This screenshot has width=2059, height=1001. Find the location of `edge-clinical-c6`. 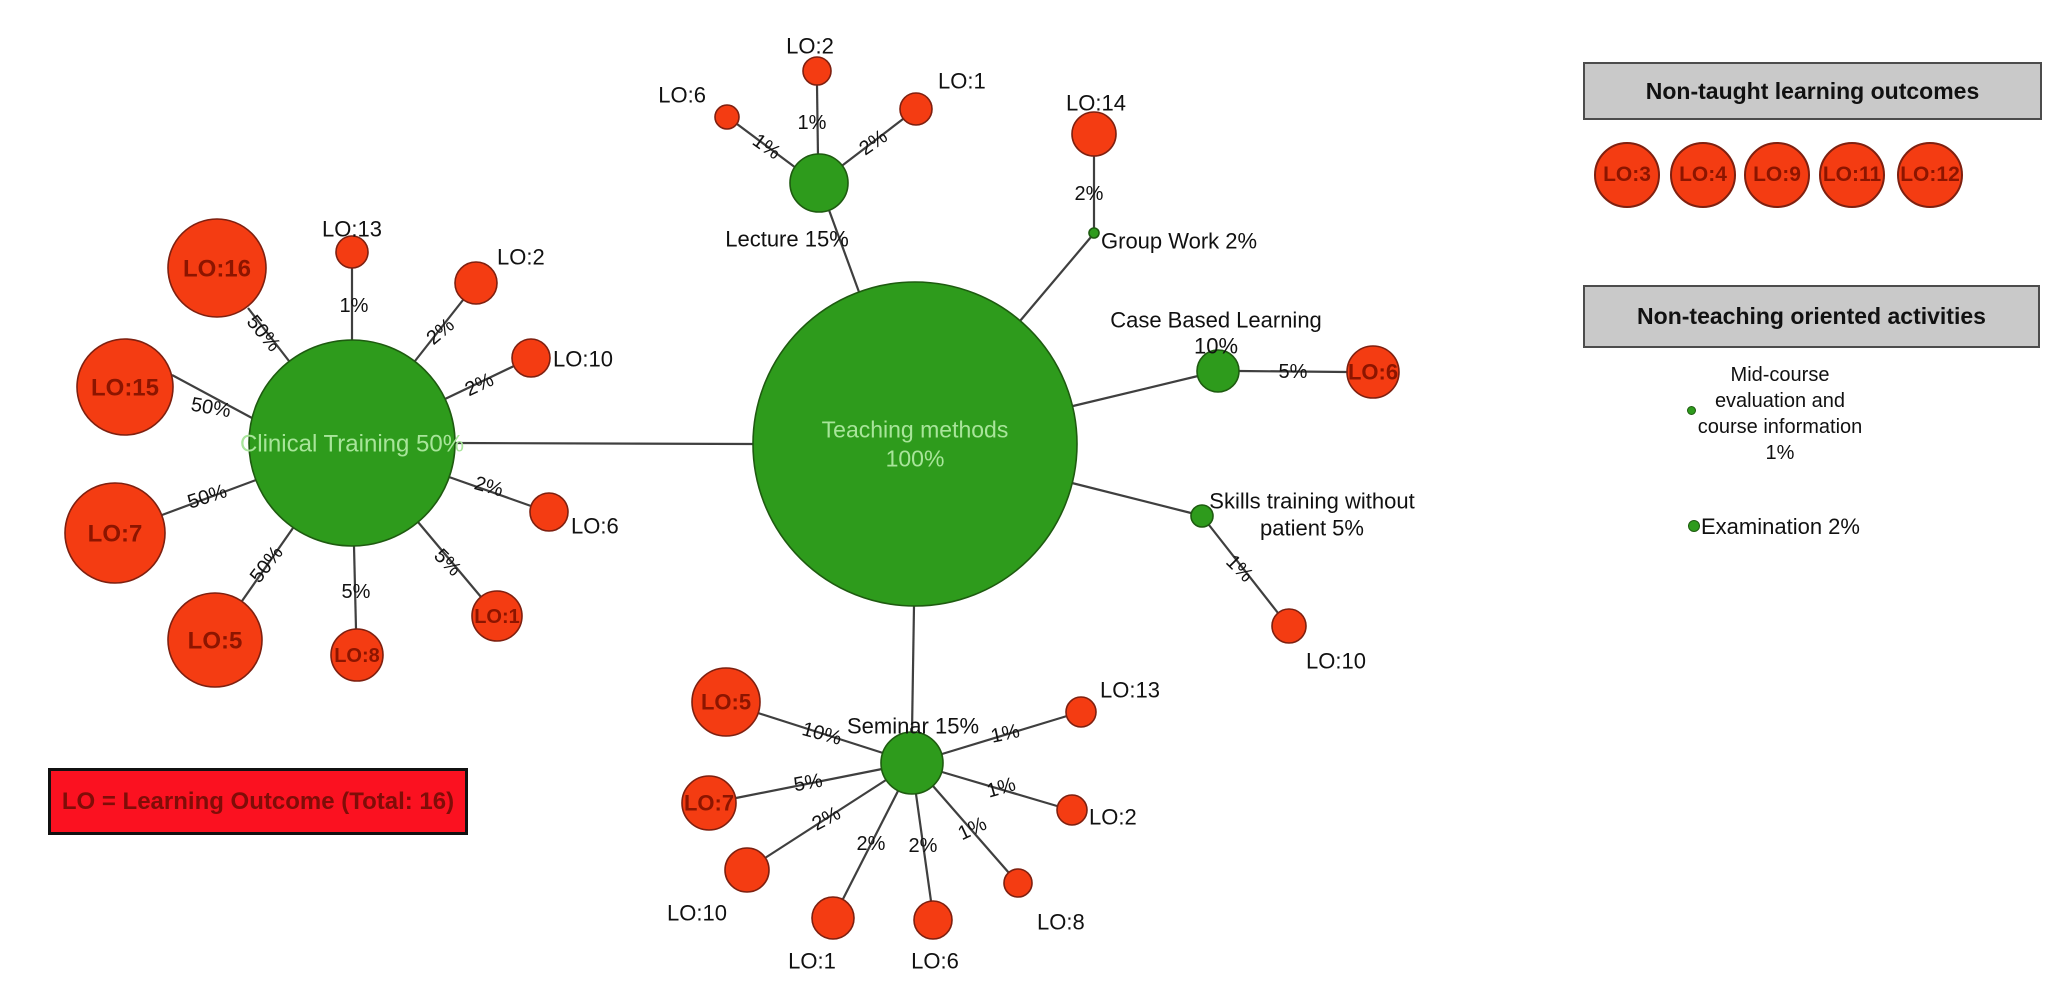

edge-clinical-c6 is located at coordinates (490, 491).